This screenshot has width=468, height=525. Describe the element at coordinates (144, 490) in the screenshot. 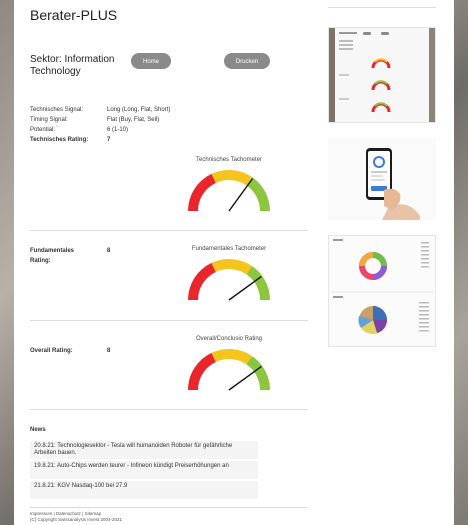

I see `news-item: 21.8.21: KGV Nasdaq-100 bei 27.9` at that location.